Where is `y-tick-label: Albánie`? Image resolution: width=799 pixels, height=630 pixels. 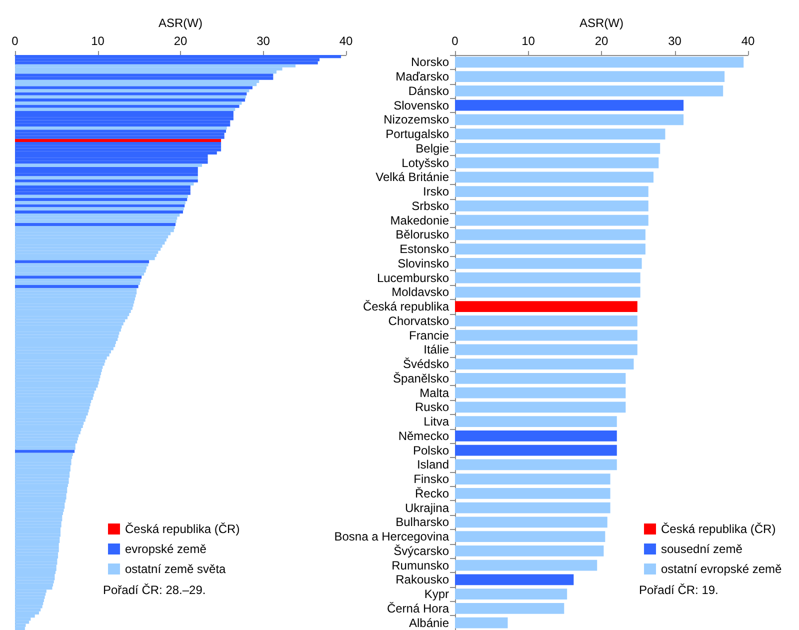
y-tick-label: Albánie is located at coordinates (429, 623).